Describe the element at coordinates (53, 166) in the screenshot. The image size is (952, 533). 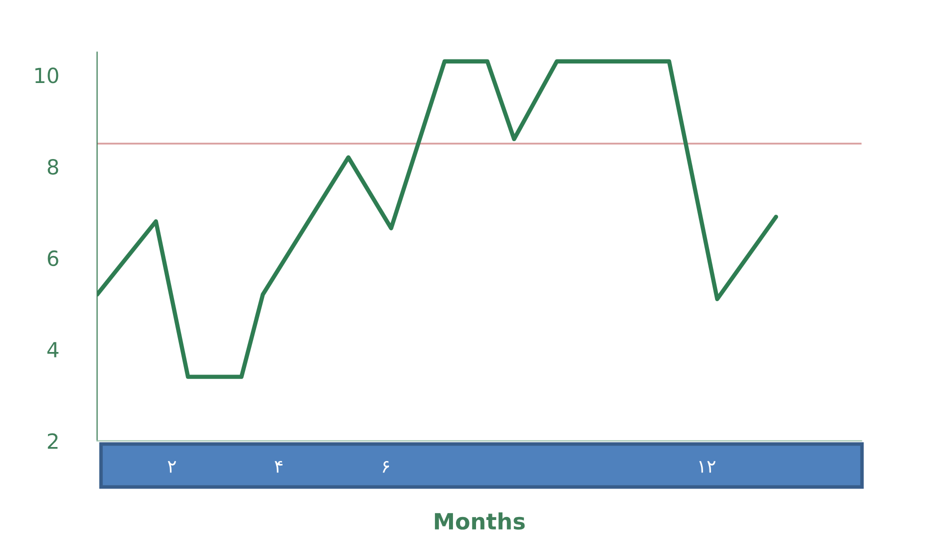
I see `y-tick-label: 8` at that location.